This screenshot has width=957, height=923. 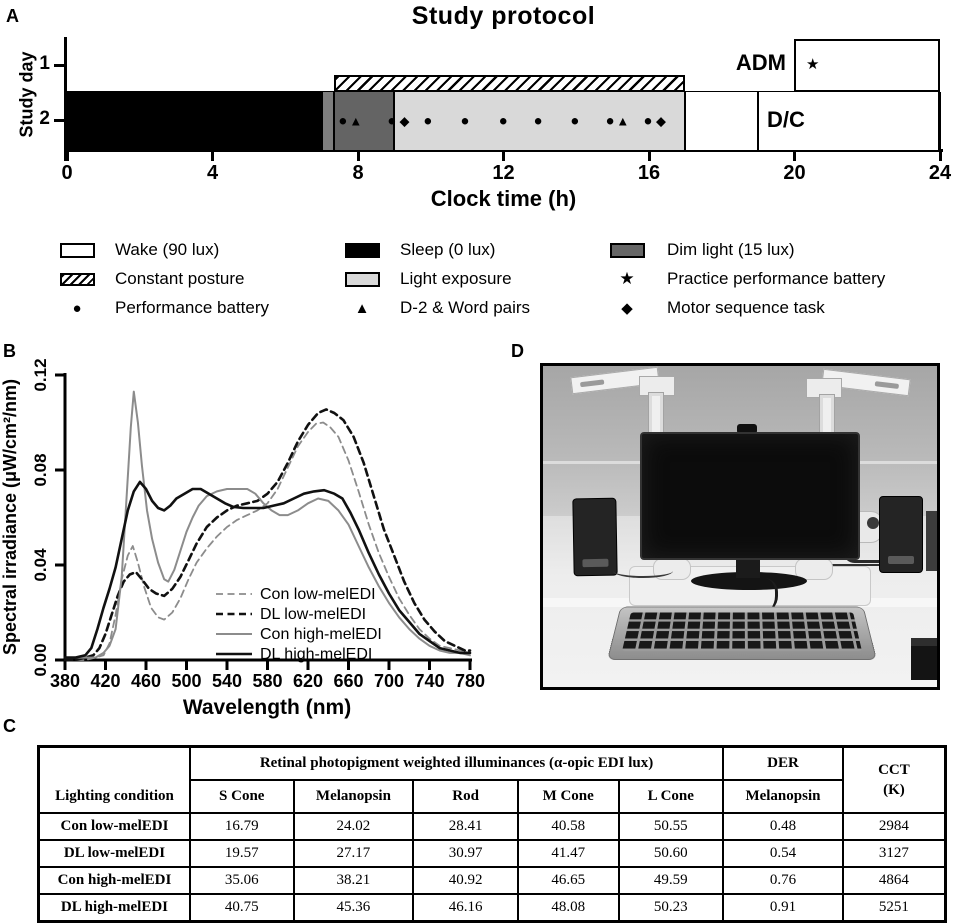 I want to click on segment-wake, so click(x=812, y=121).